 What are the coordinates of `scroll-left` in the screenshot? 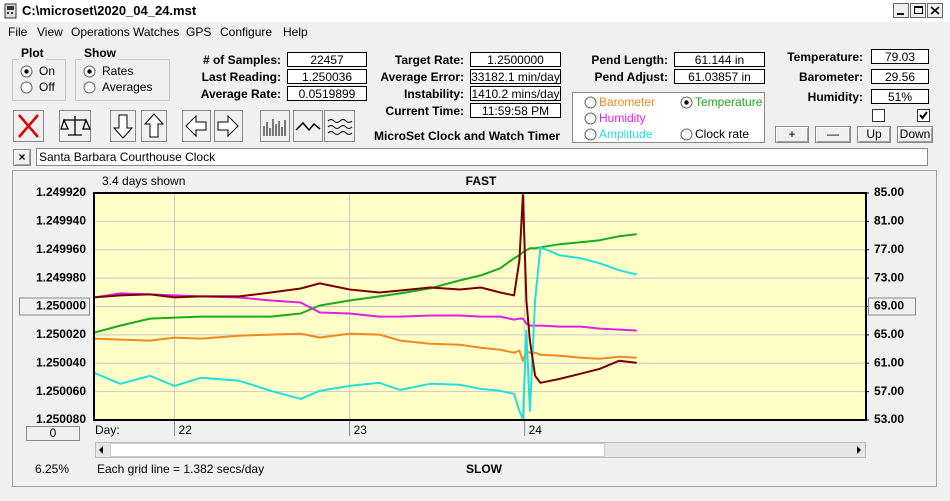 It's located at (101, 450).